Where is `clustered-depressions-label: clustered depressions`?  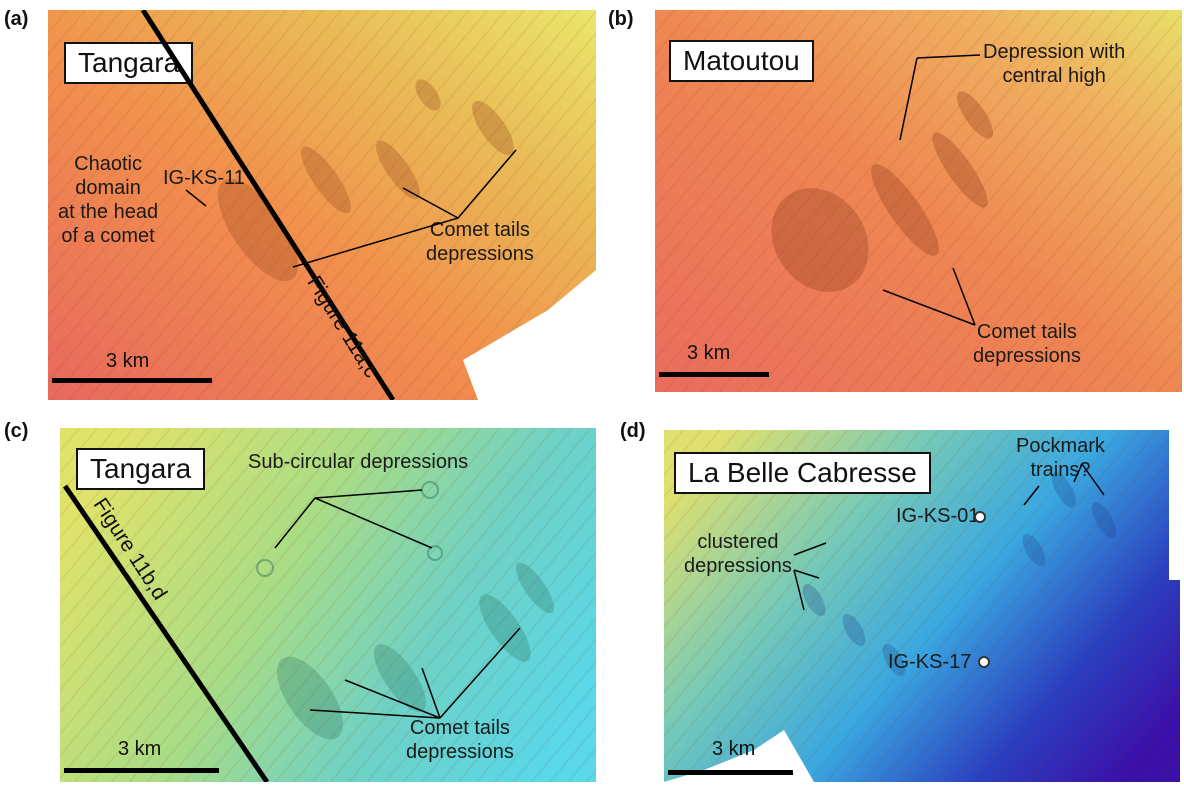 clustered-depressions-label: clustered depressions is located at coordinates (738, 554).